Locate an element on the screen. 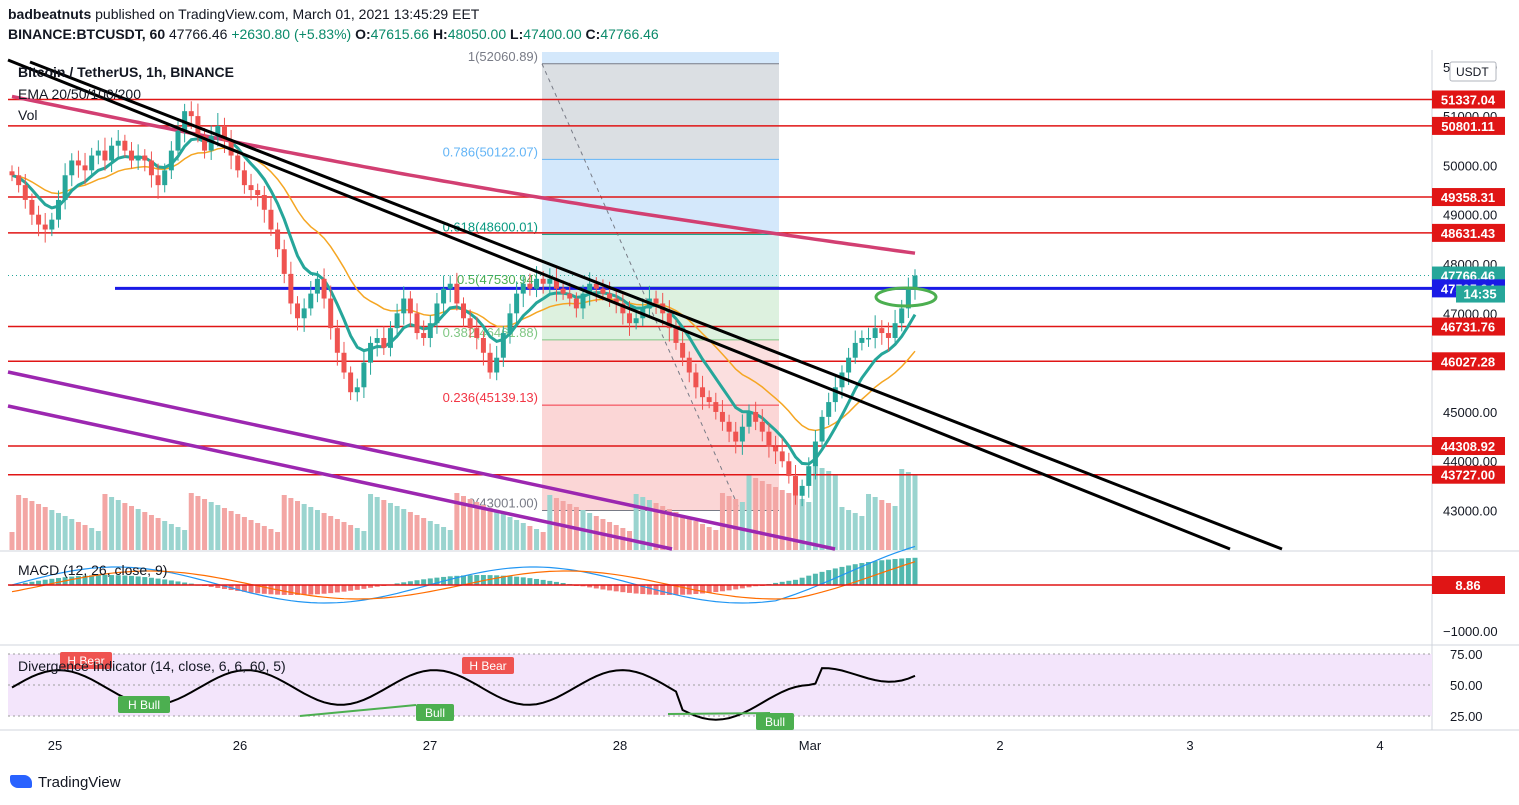 Image resolution: width=1519 pixels, height=805 pixels. fib-label: 0.786(50122.07) is located at coordinates (490, 151).